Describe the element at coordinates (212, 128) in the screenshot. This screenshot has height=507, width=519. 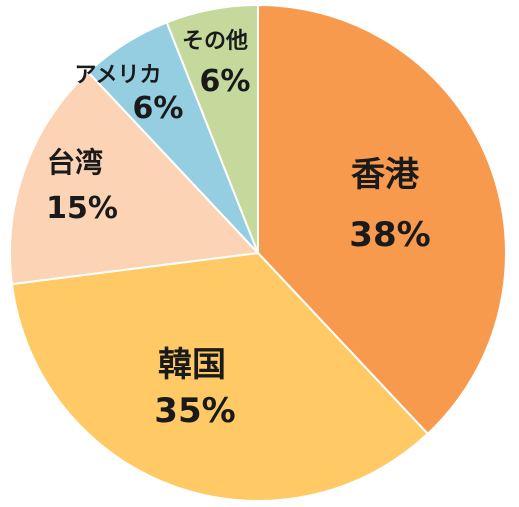
I see `pie-slice-other` at that location.